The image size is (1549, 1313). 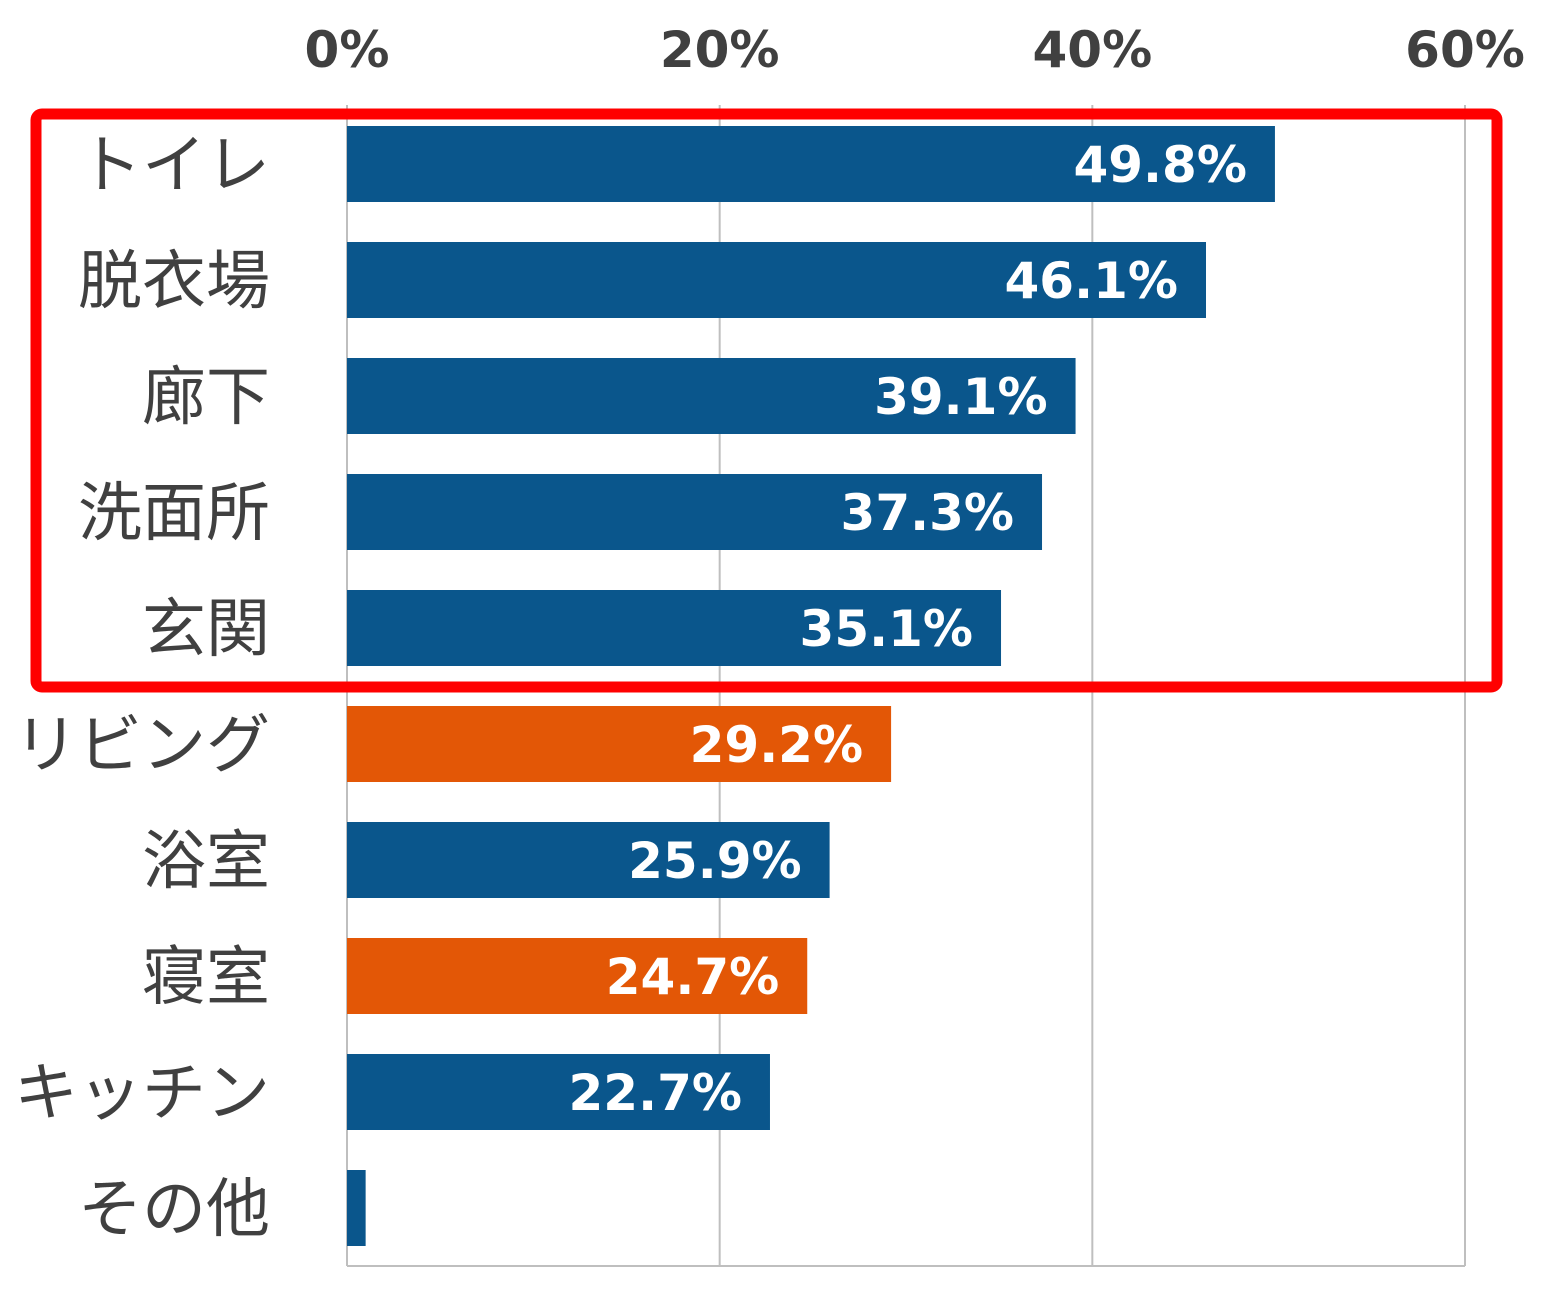 What do you see at coordinates (1092, 50) in the screenshot?
I see `x-tick-label-40: 40%` at bounding box center [1092, 50].